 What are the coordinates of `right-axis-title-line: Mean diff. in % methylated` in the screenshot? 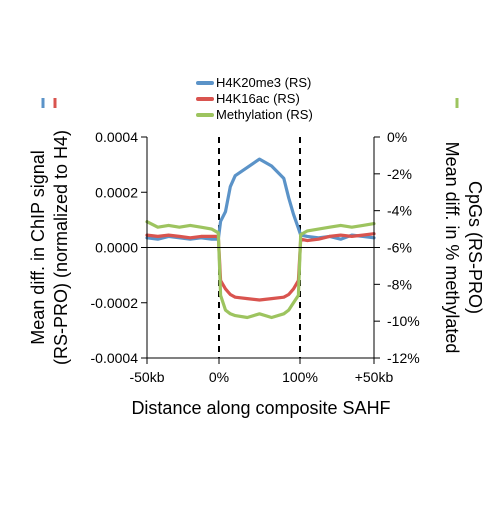 It's located at (452, 248).